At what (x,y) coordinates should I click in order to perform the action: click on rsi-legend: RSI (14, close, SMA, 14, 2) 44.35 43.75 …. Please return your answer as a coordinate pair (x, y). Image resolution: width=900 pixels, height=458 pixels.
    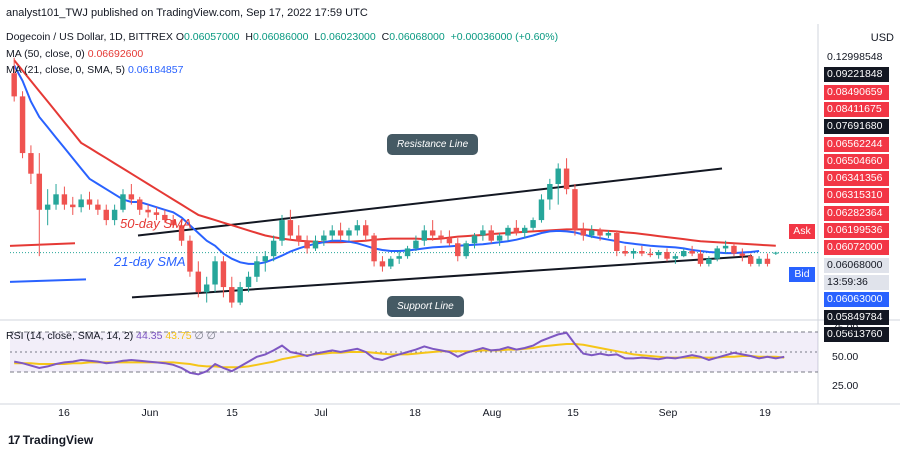
    Looking at the image, I should click on (111, 336).